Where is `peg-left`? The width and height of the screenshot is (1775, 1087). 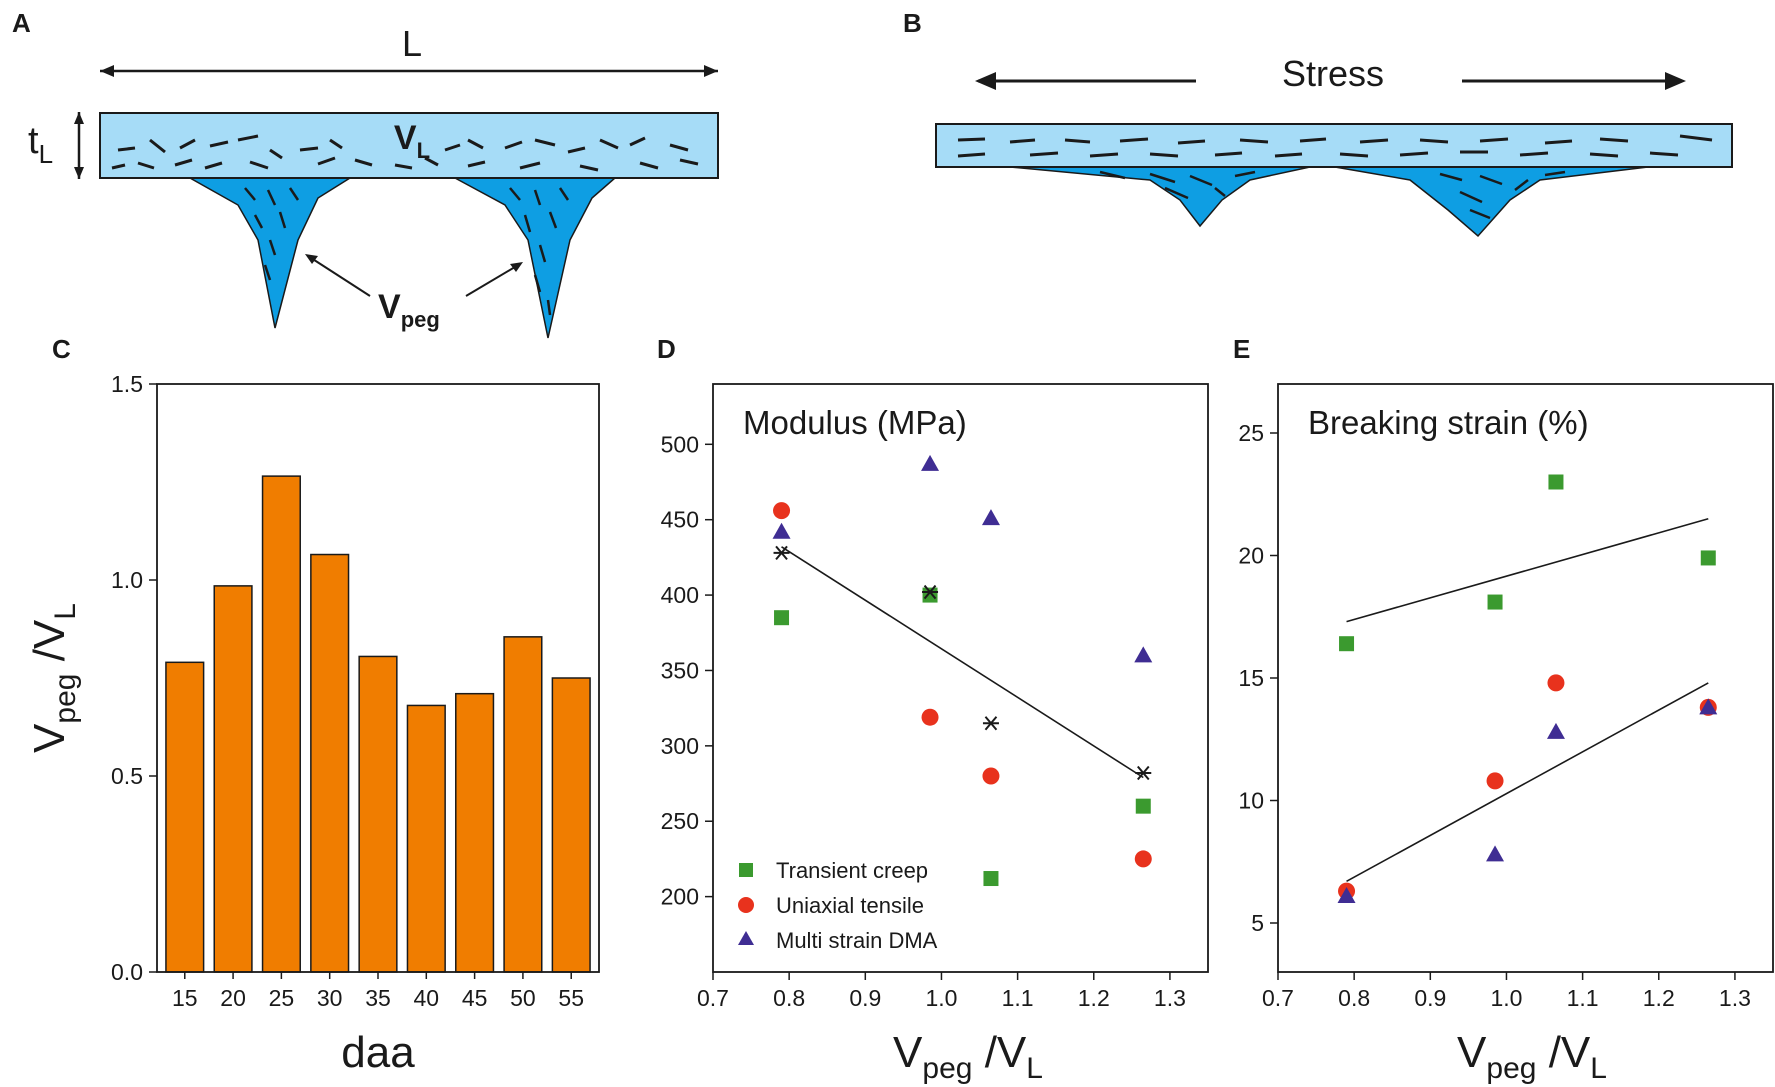
peg-left is located at coordinates (270, 253).